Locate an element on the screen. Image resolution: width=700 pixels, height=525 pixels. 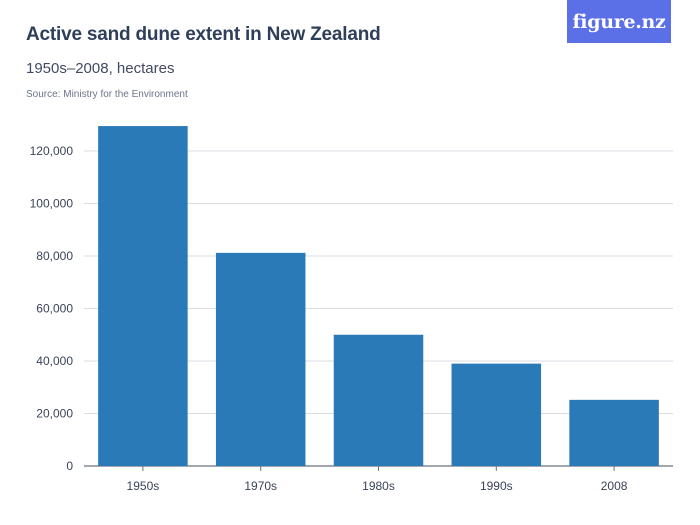
y-tick-label: 120,000 is located at coordinates (52, 151).